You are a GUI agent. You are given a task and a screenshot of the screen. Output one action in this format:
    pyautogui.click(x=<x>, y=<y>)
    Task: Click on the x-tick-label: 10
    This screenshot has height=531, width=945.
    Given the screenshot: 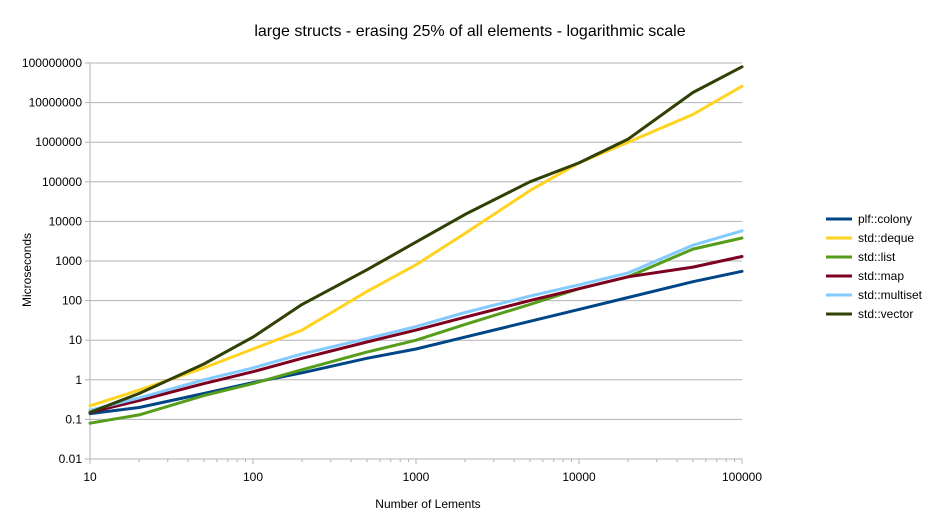 What is the action you would take?
    pyautogui.click(x=90, y=477)
    